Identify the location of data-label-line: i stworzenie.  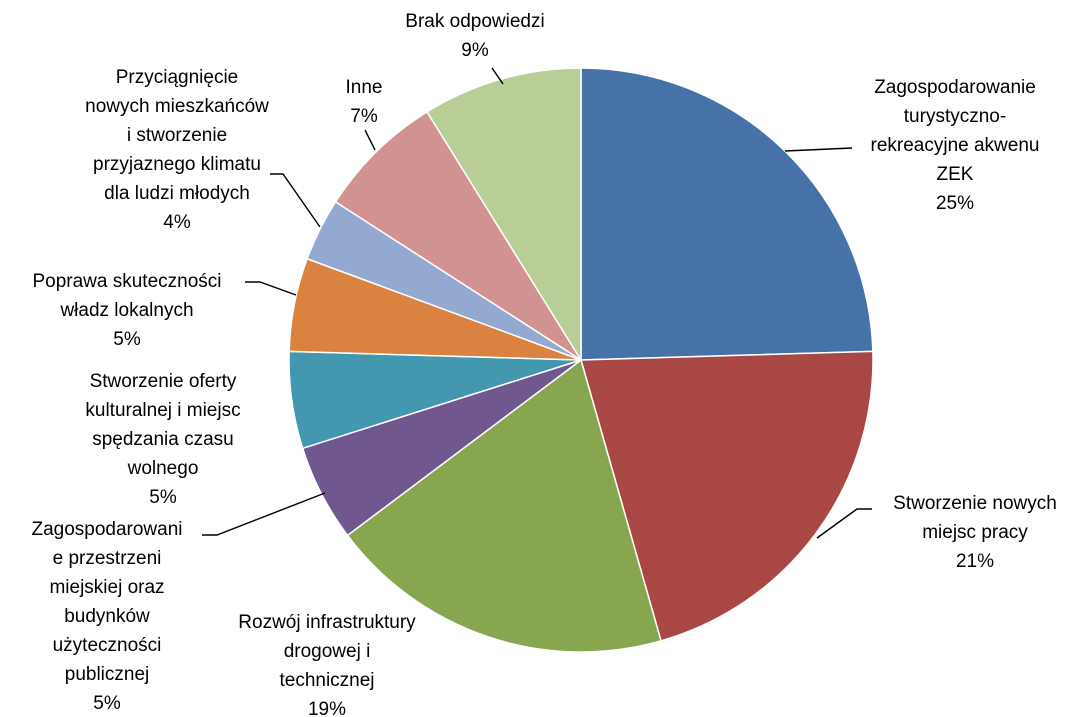
(177, 135).